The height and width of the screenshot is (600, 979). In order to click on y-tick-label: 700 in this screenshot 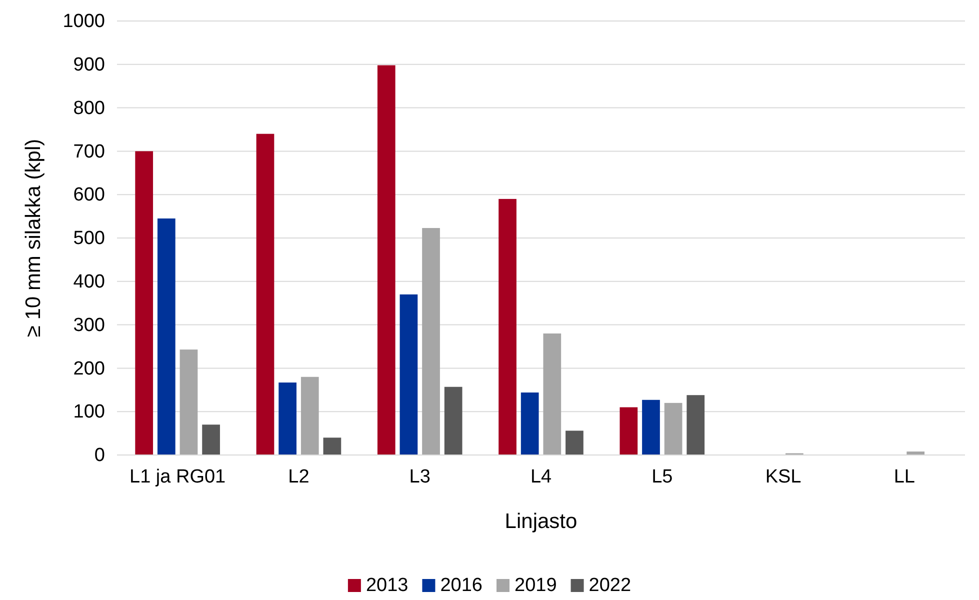, I will do `click(89, 151)`.